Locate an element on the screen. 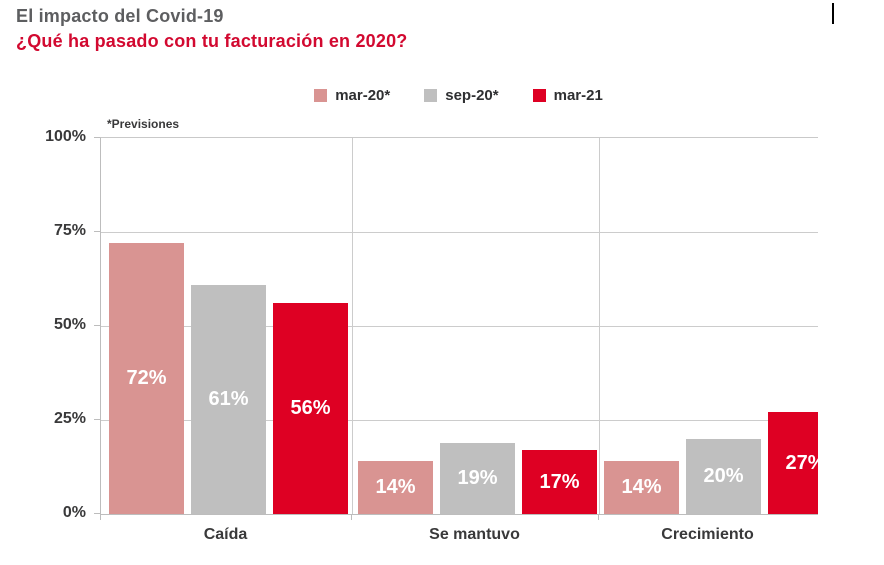  bar-value-label: 72% is located at coordinates (146, 378).